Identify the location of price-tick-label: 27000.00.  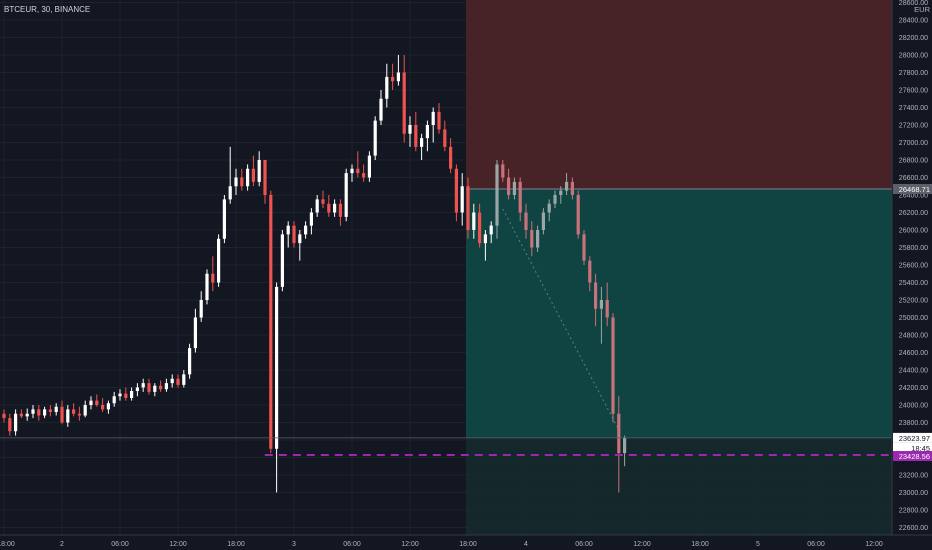
(913, 143).